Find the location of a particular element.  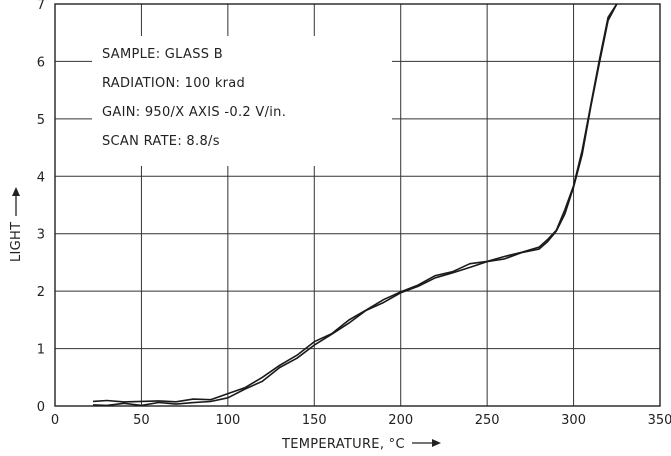

y-axis-arrow-icon is located at coordinates (16, 201).